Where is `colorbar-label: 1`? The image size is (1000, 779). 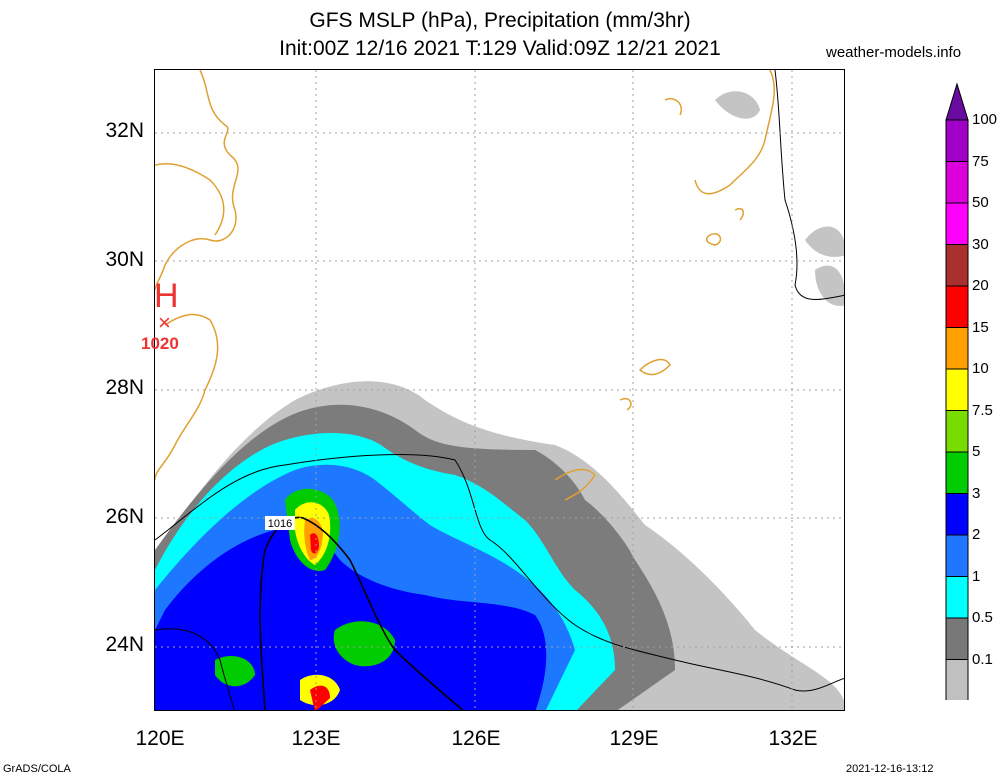
colorbar-label: 1 is located at coordinates (976, 576).